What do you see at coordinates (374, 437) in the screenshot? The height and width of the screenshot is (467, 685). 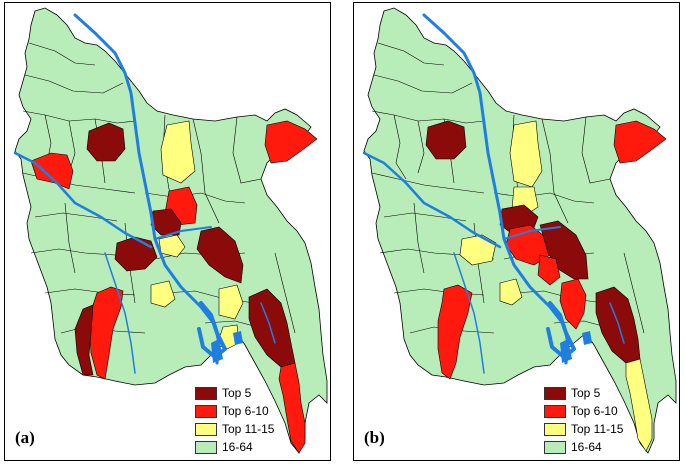 I see `panel-label-b: (b)` at bounding box center [374, 437].